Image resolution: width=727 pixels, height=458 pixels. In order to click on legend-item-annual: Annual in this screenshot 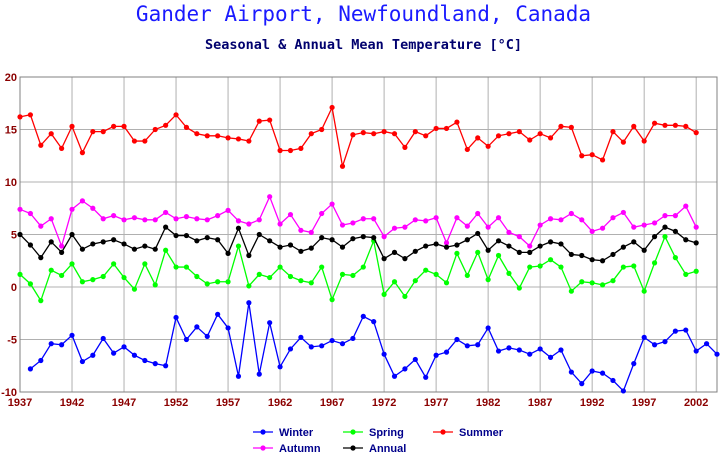, I will do `click(374, 449)`.